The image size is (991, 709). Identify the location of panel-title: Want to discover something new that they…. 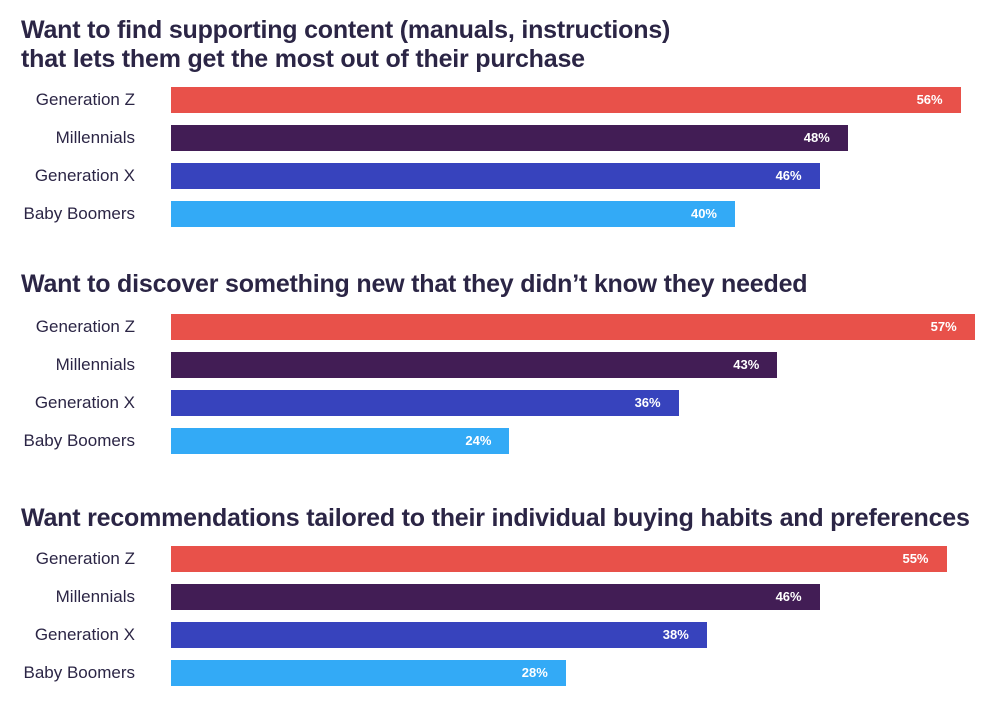
(414, 284).